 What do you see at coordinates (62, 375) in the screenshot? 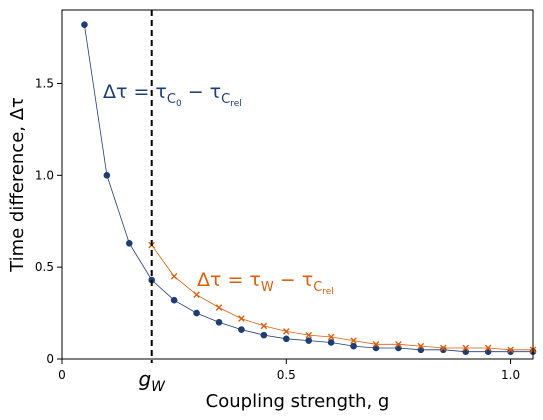
I see `x-tick-label: 0` at bounding box center [62, 375].